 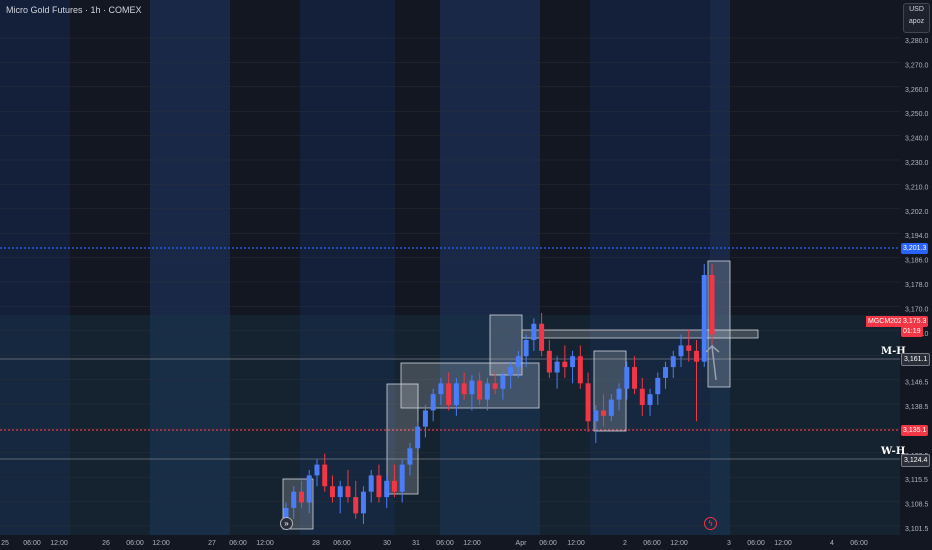 What do you see at coordinates (106, 543) in the screenshot?
I see `x-tick-label: 26` at bounding box center [106, 543].